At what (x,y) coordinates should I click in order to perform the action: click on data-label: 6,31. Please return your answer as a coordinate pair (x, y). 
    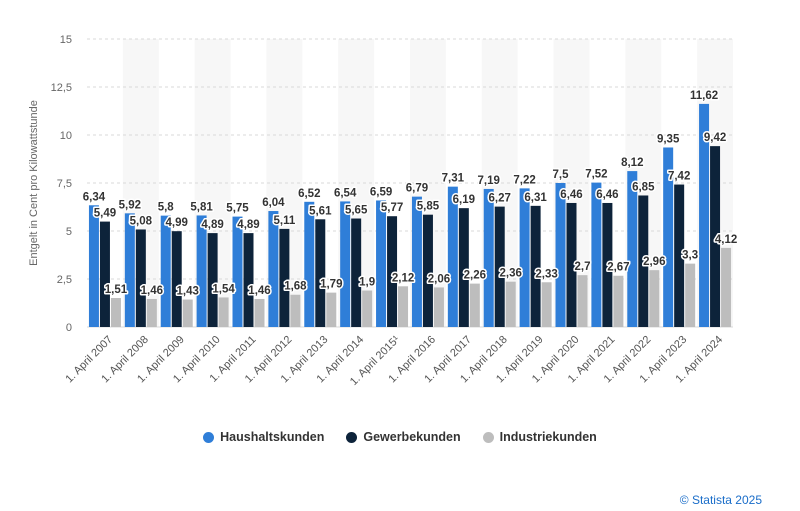
    Looking at the image, I should click on (535, 198).